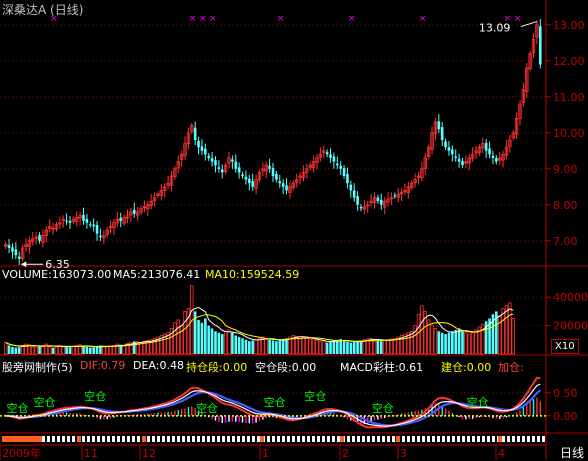 This screenshot has width=588, height=461. Describe the element at coordinates (572, 453) in the screenshot. I see `period-label: 日线` at that location.